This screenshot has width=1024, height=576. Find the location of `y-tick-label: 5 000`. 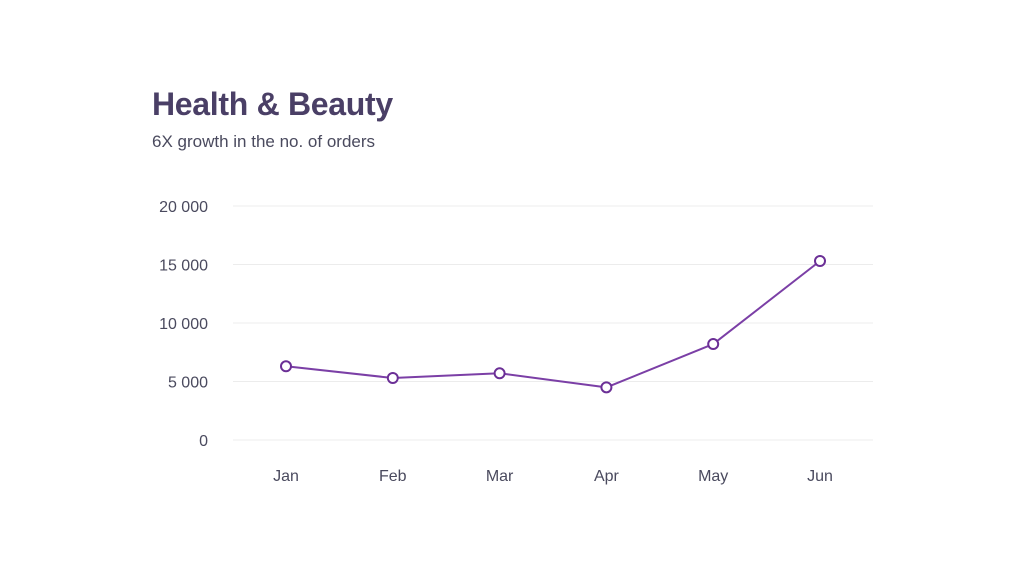

y-tick-label: 5 000 is located at coordinates (188, 383).